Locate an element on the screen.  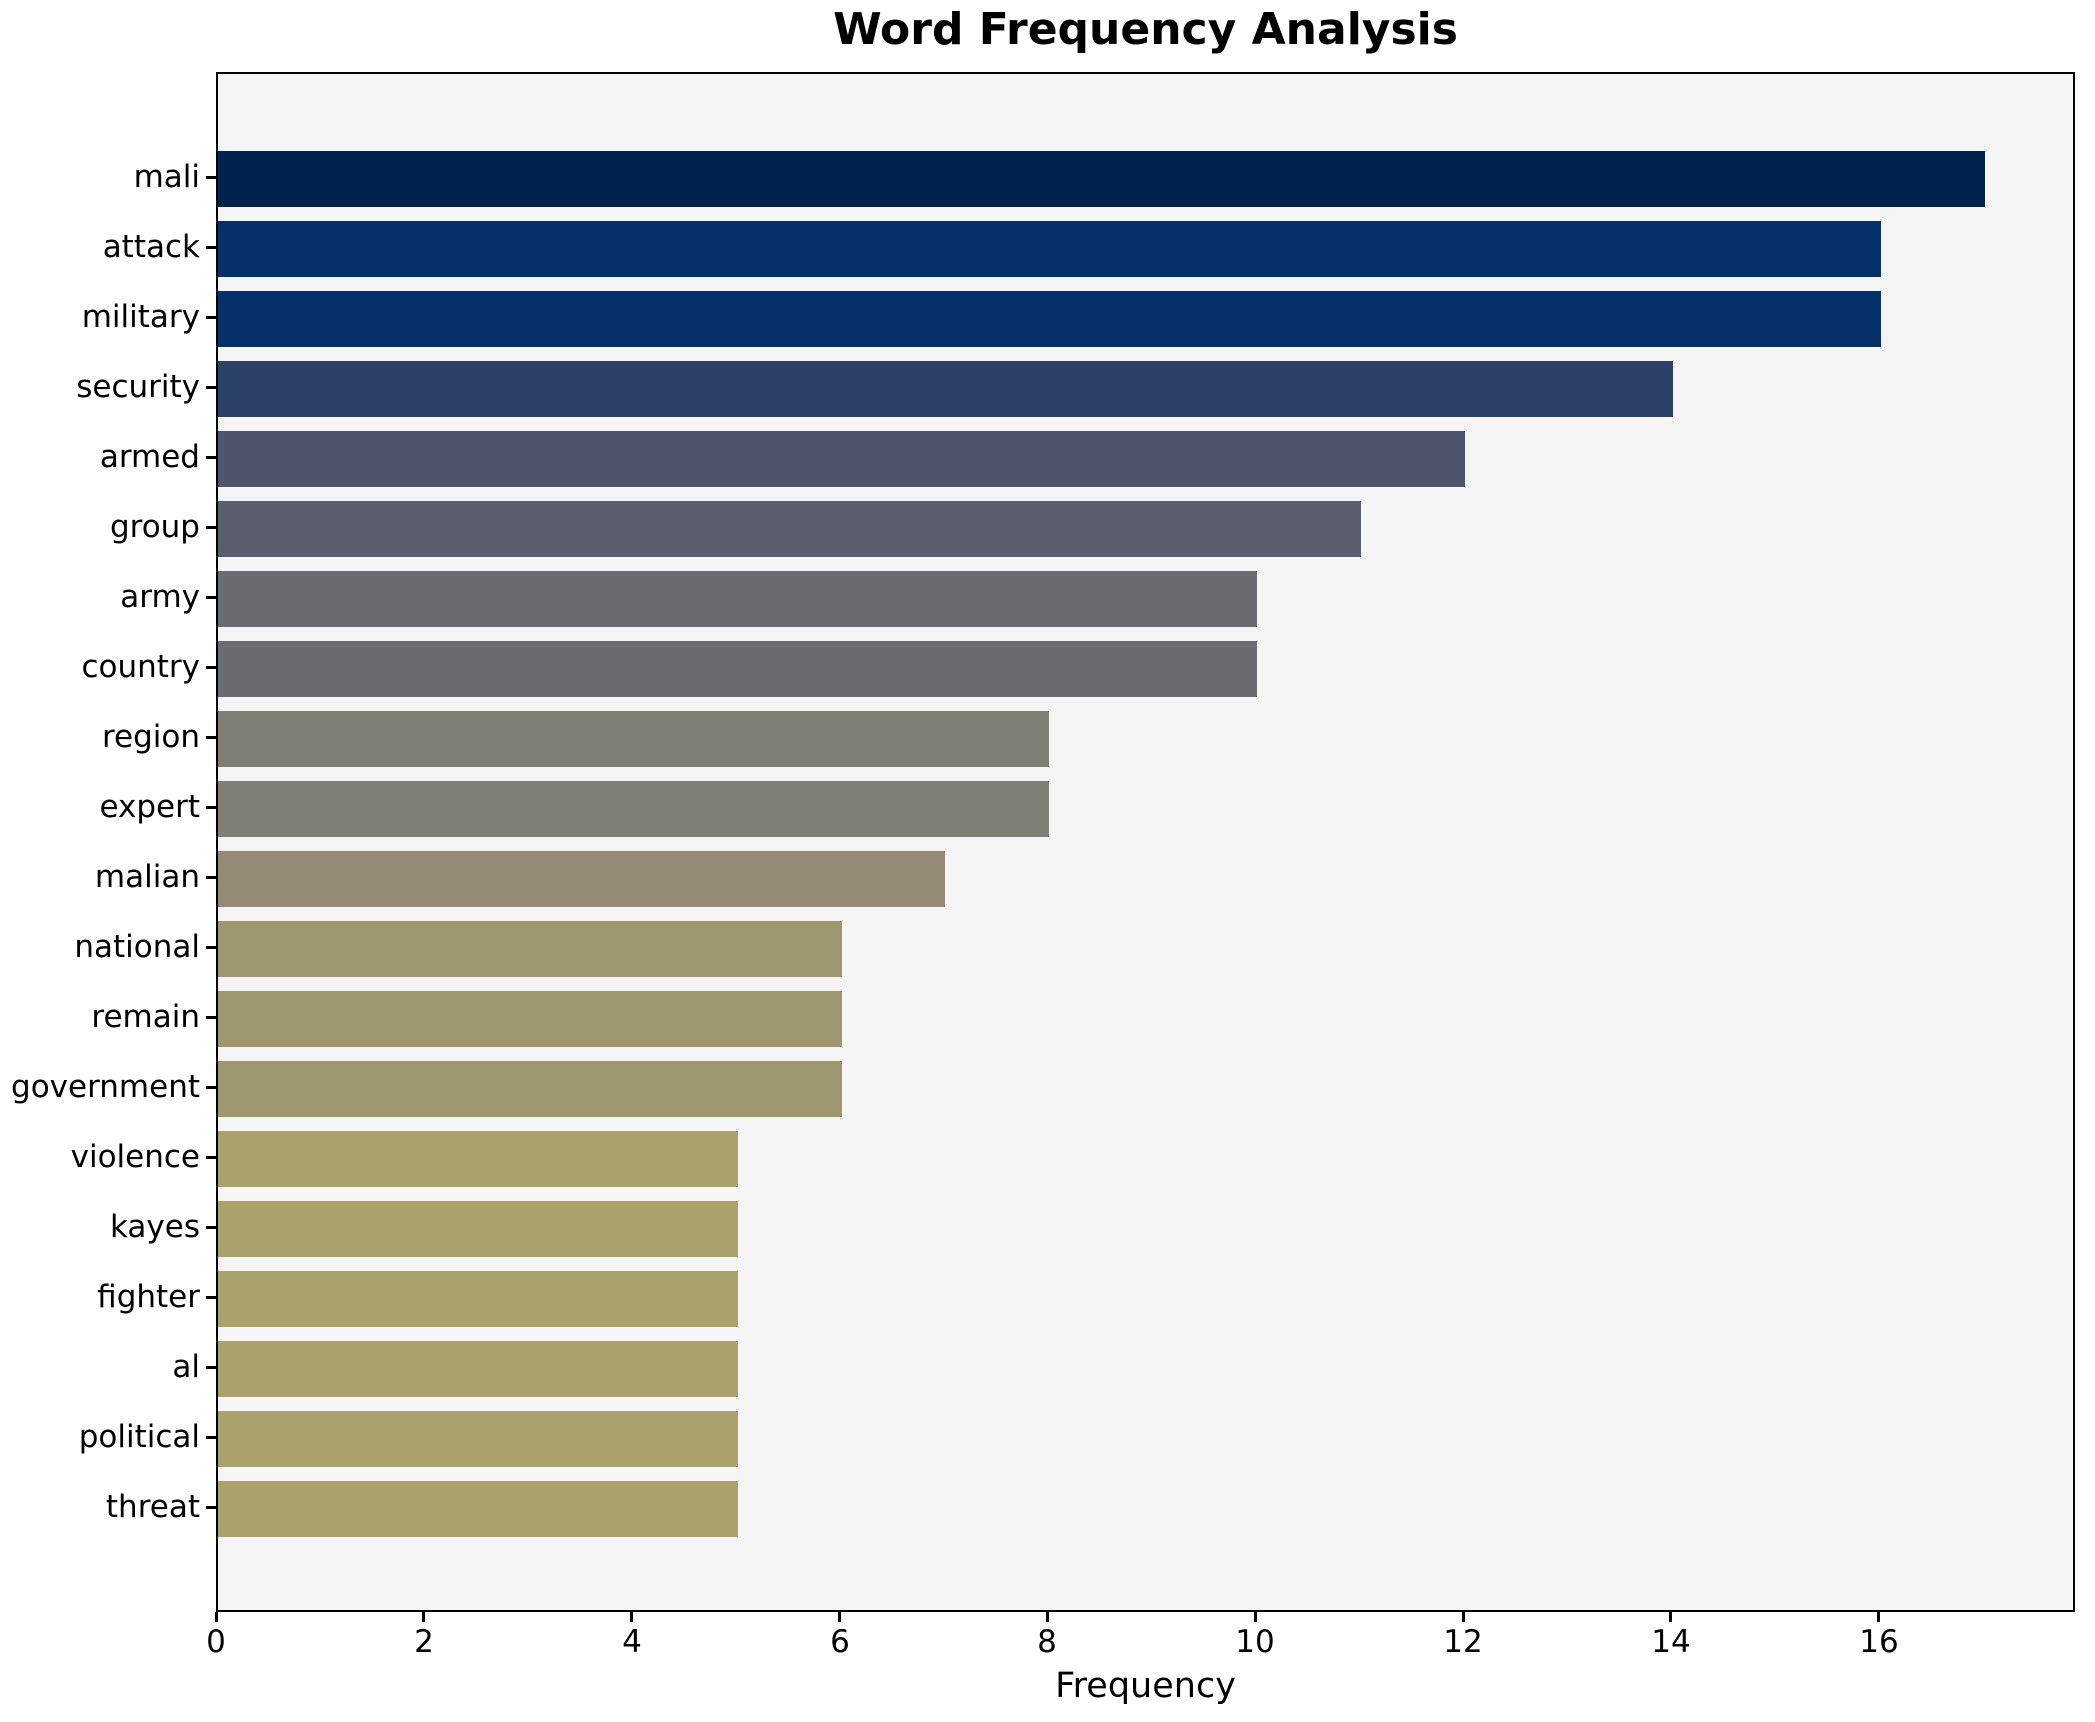
y-label-armed: armed is located at coordinates (149, 457).